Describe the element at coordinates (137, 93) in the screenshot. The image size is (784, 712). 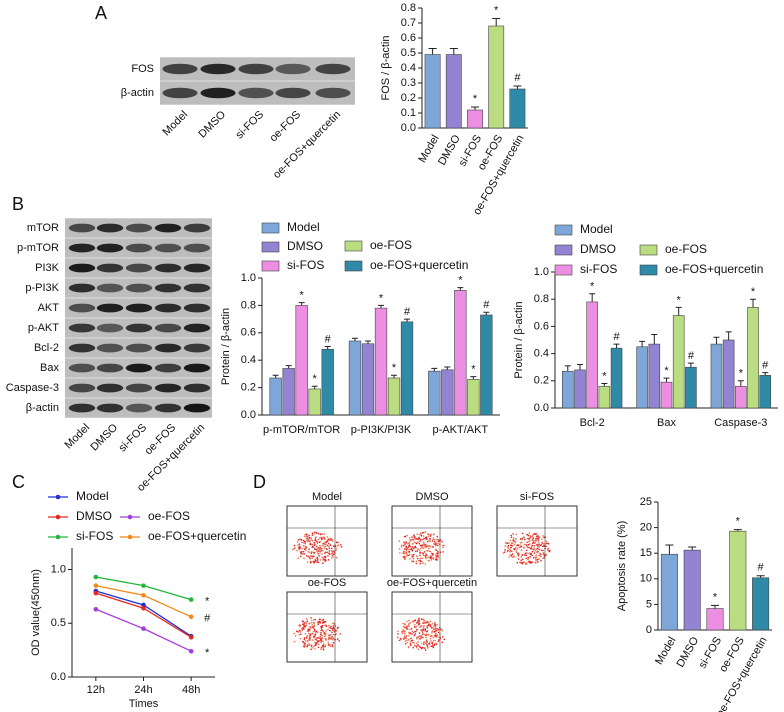
I see `blot-row-label: β-actin` at that location.